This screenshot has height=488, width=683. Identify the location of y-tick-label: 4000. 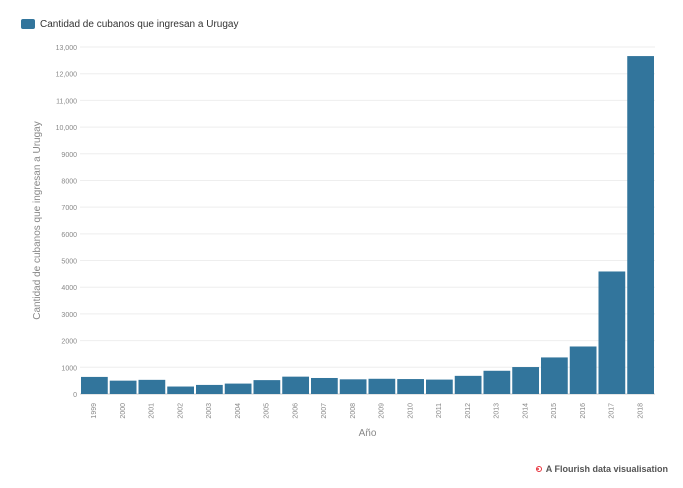
(69, 288).